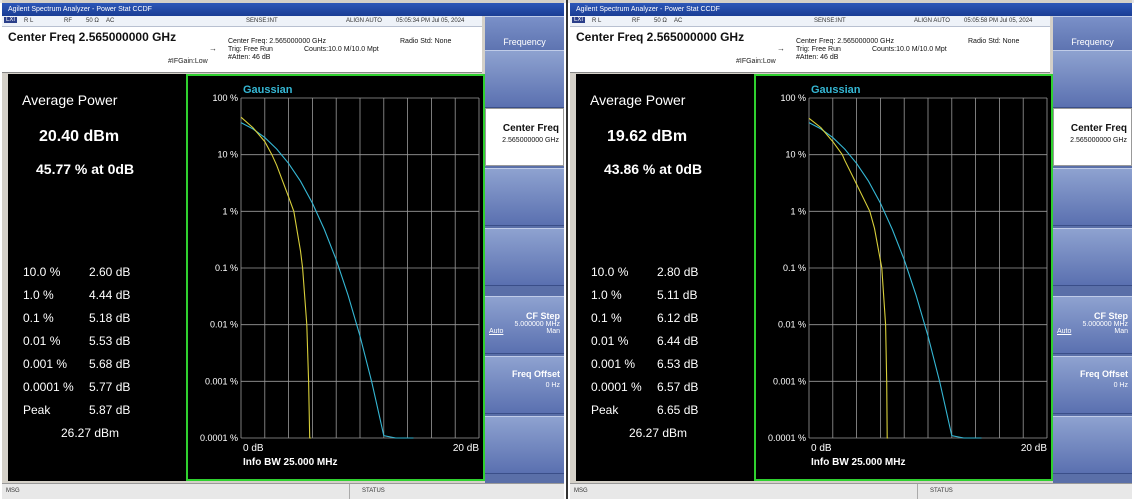 The height and width of the screenshot is (499, 1134). Describe the element at coordinates (373, 491) in the screenshot. I see `status-label: STATUS` at that location.